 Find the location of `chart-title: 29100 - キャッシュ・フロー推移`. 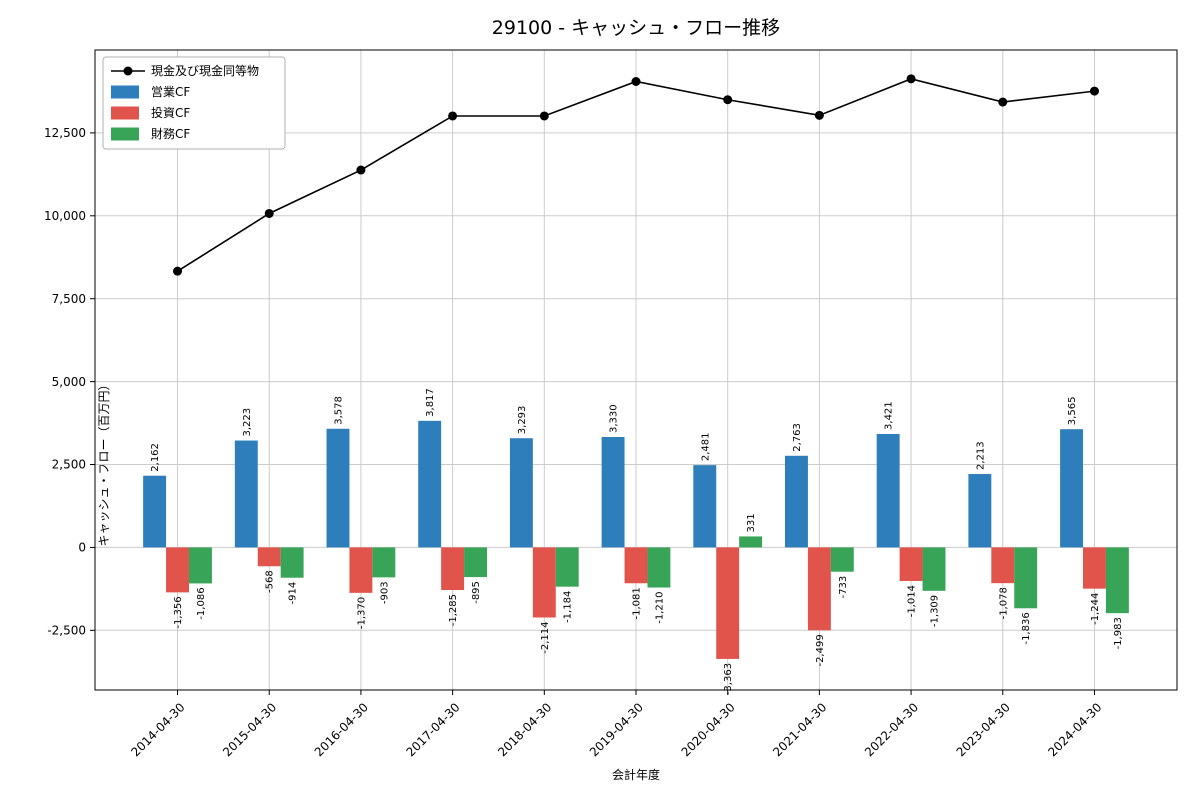

chart-title: 29100 - キャッシュ・フロー推移 is located at coordinates (636, 28).